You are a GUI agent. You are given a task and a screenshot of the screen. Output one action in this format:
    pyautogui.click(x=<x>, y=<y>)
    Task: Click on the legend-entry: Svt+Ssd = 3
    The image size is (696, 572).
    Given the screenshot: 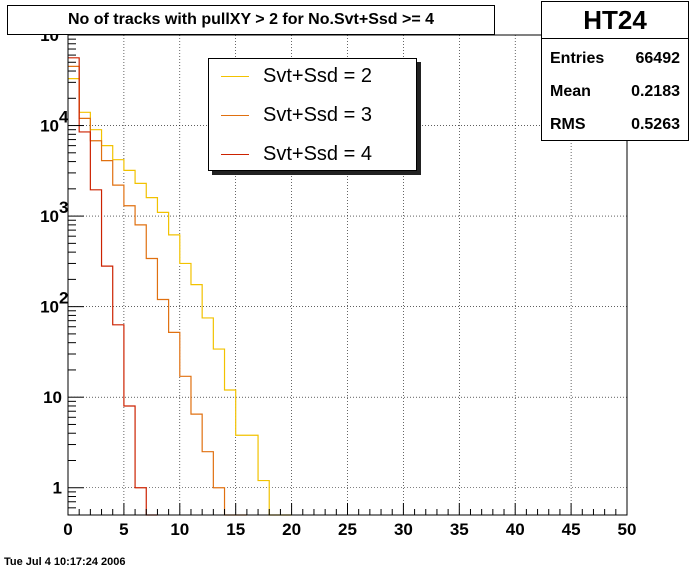 What is the action you would take?
    pyautogui.click(x=312, y=115)
    